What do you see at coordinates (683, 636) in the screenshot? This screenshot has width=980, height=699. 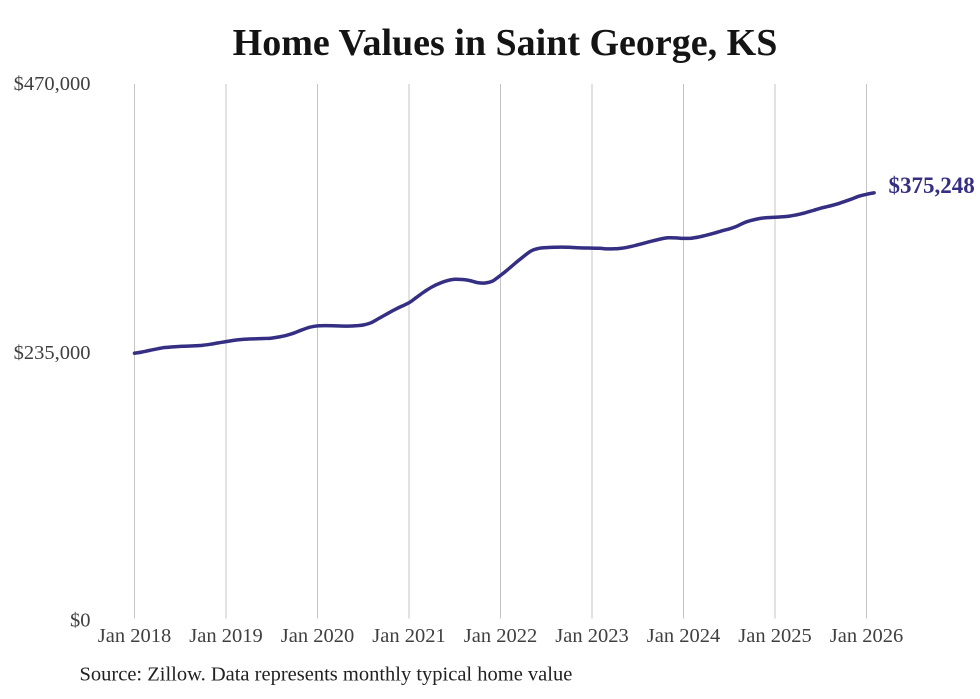 I see `svg-text: Jan 2024` at bounding box center [683, 636].